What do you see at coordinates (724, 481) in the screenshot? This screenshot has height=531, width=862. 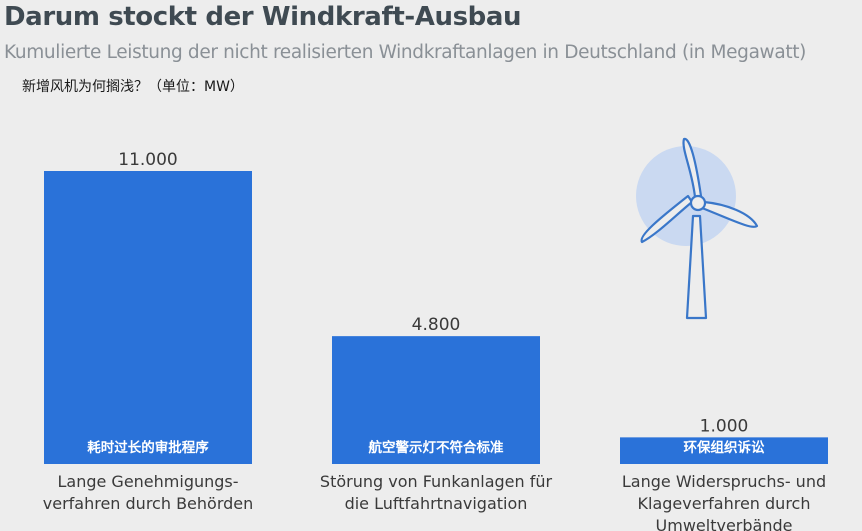 I see `category-label: Lange Widerspruchs- und` at bounding box center [724, 481].